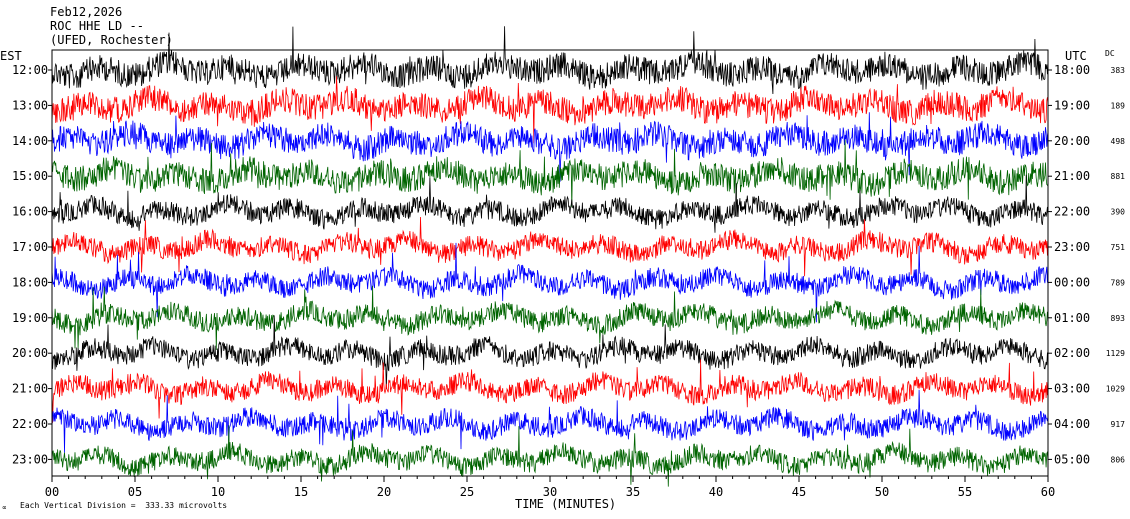  What do you see at coordinates (30, 70) in the screenshot?
I see `est-hour-label: 12:00` at bounding box center [30, 70].